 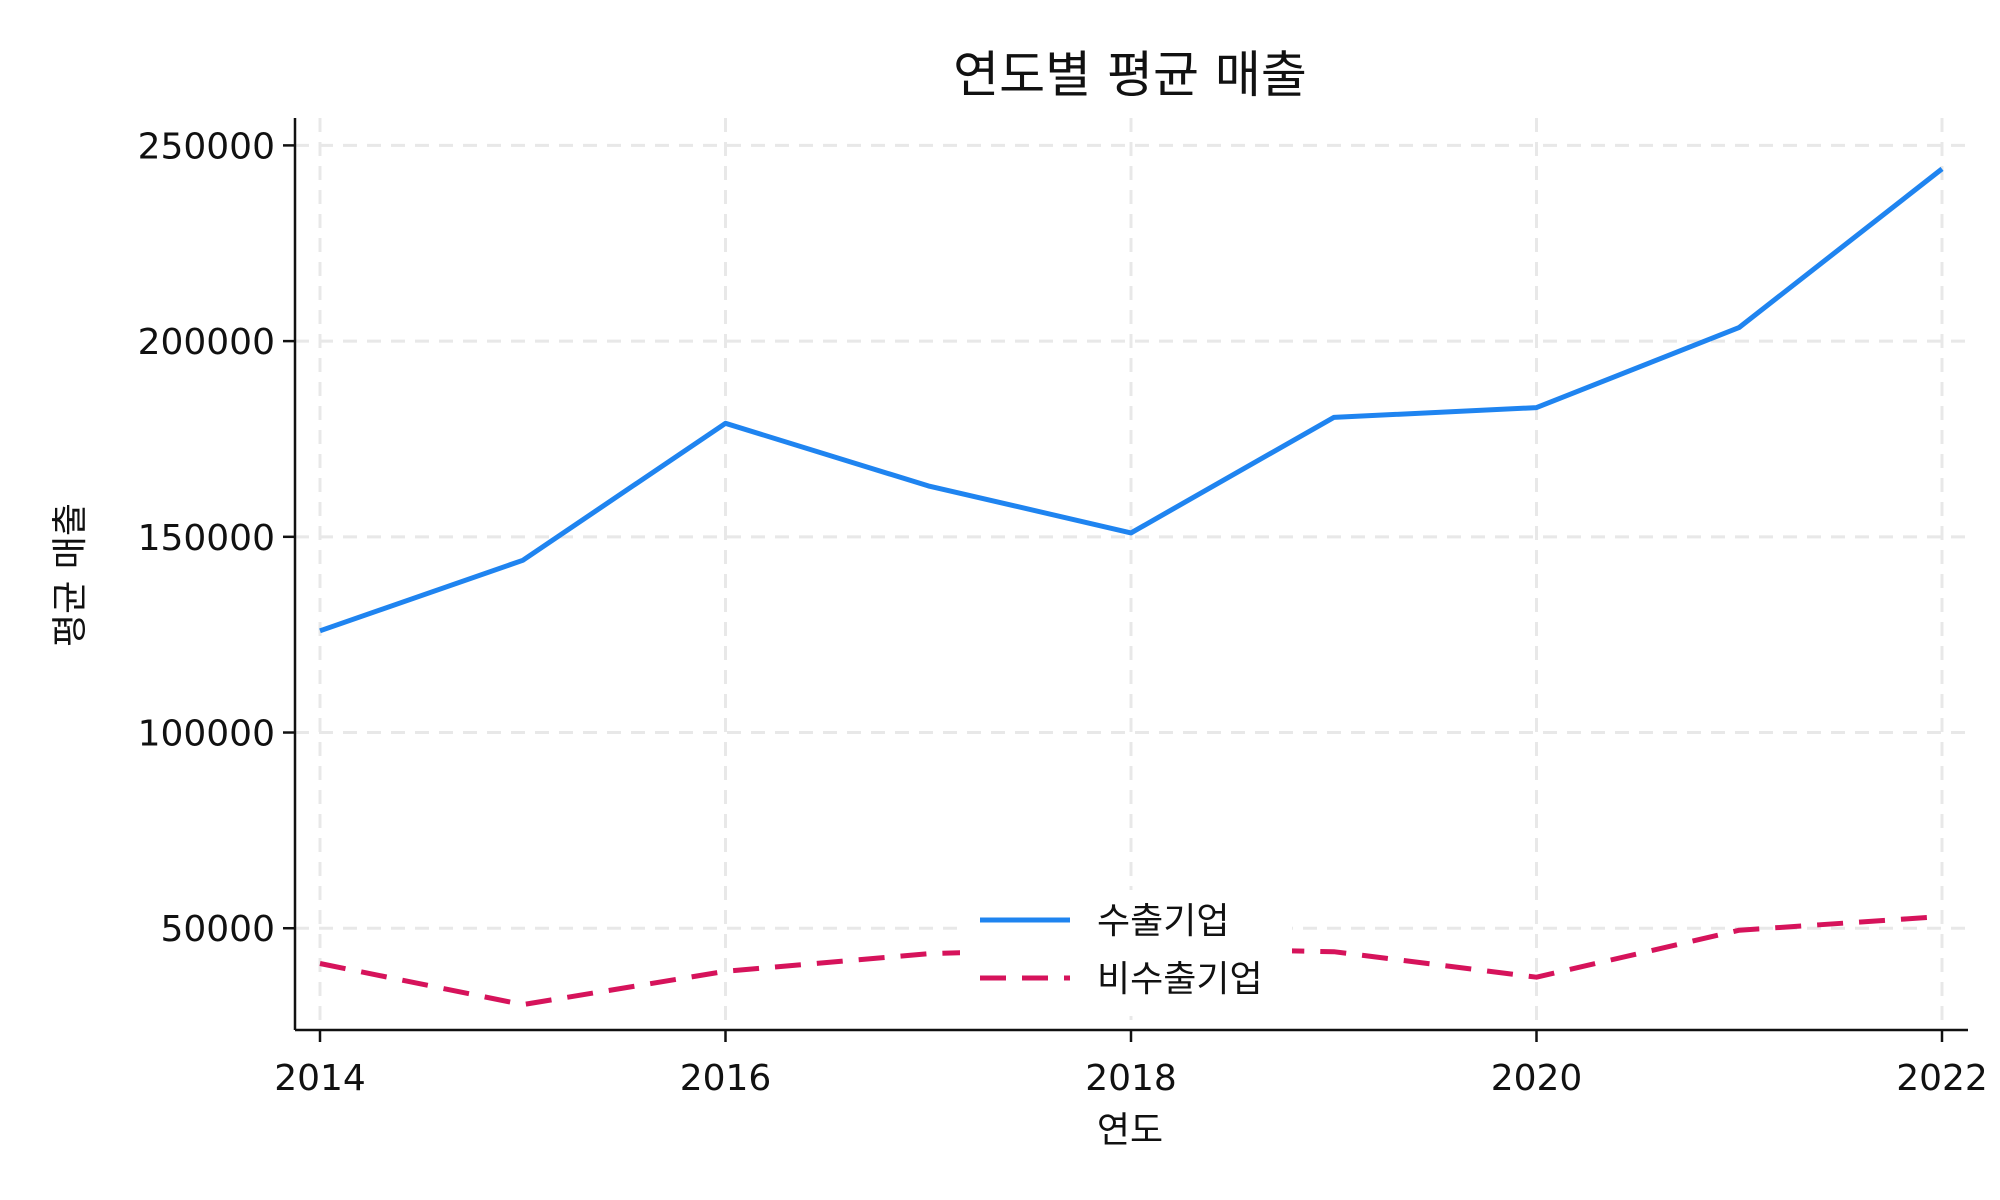 I want to click on x-tick-label: 2016, so click(x=726, y=1078).